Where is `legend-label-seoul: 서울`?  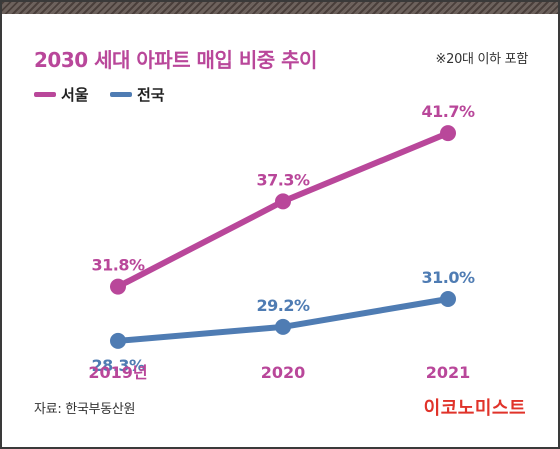
legend-label-seoul: 서울 is located at coordinates (75, 94).